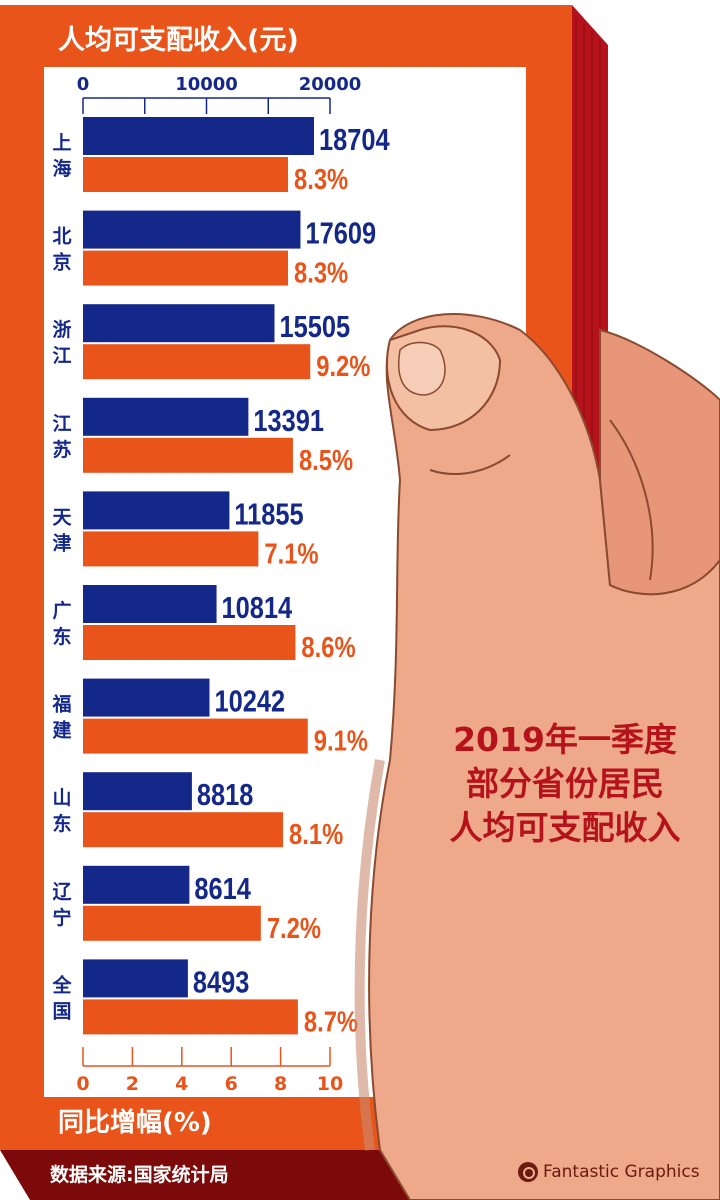 This screenshot has width=720, height=1200. Describe the element at coordinates (61, 704) in the screenshot. I see `category-label: 福` at that location.